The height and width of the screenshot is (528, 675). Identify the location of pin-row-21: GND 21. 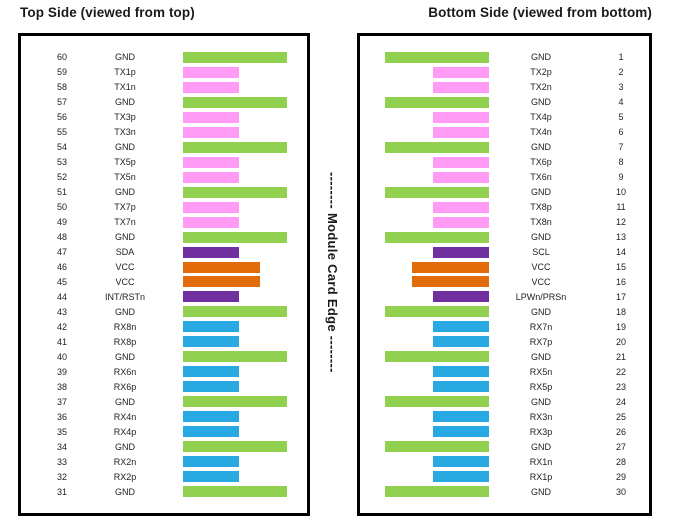
(504, 356).